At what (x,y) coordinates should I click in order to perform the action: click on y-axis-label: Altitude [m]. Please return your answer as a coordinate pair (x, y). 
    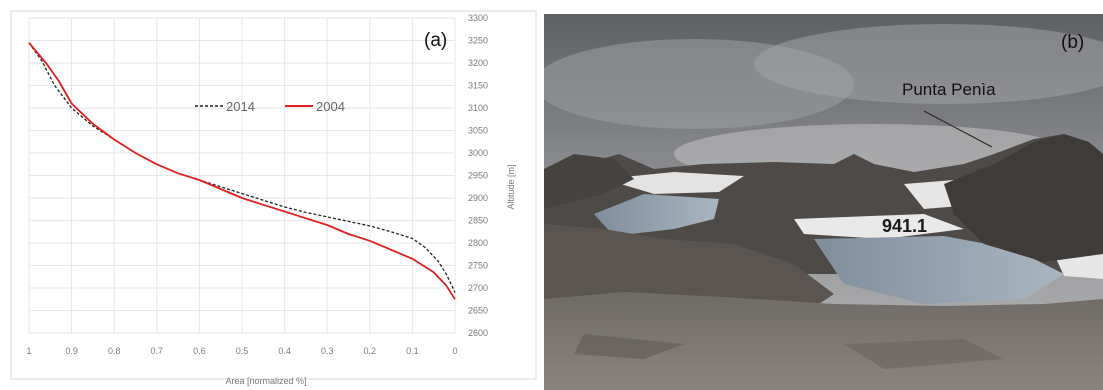
    Looking at the image, I should click on (511, 186).